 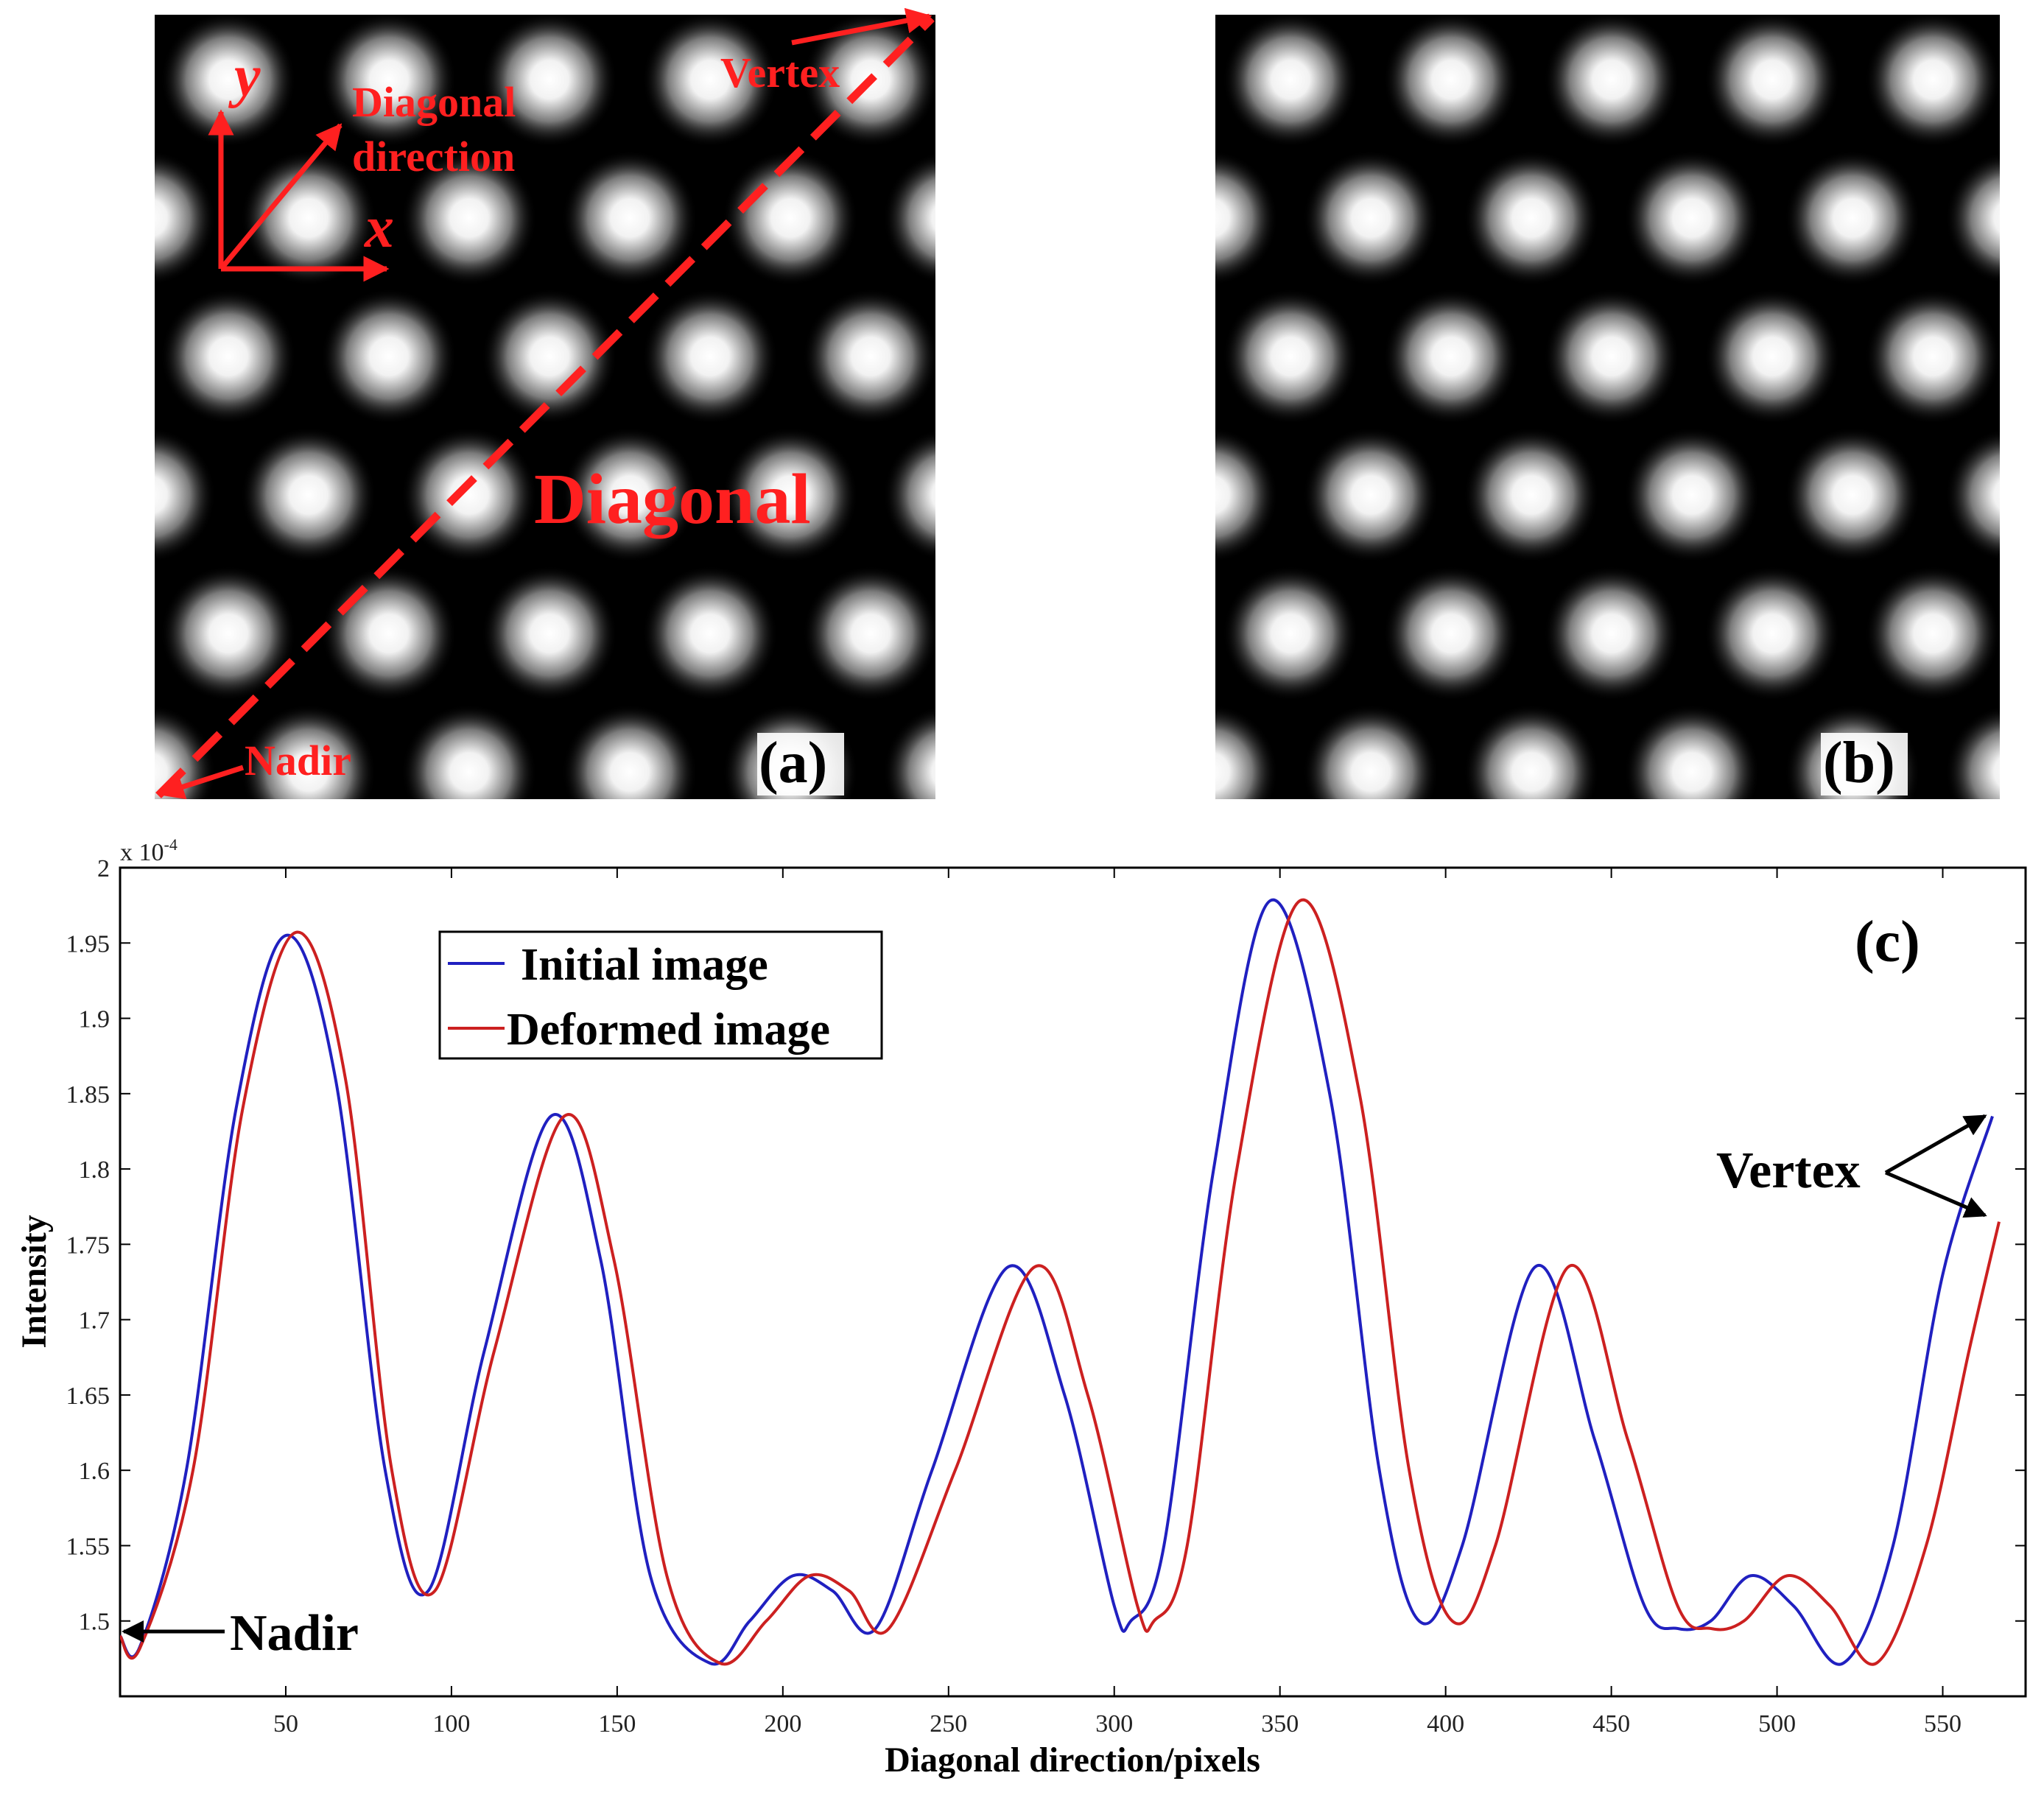 I want to click on panel-b-label-backdrop, so click(x=1865, y=764).